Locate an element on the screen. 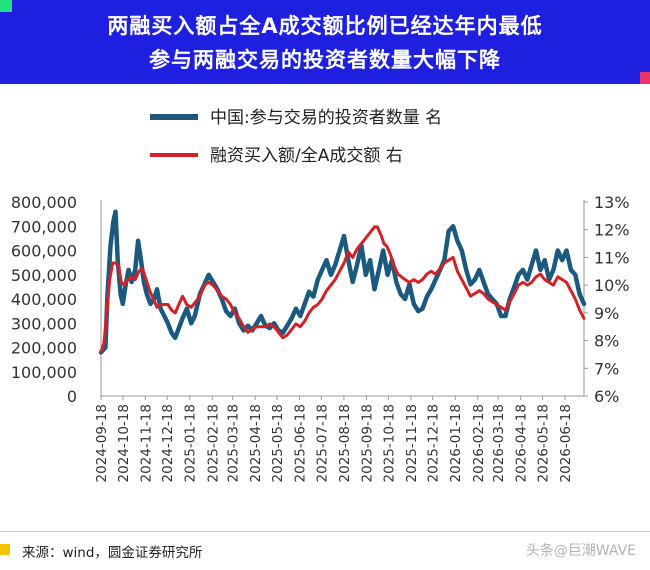 The width and height of the screenshot is (650, 570). x-tick-label: 2026-01-18 is located at coordinates (456, 443).